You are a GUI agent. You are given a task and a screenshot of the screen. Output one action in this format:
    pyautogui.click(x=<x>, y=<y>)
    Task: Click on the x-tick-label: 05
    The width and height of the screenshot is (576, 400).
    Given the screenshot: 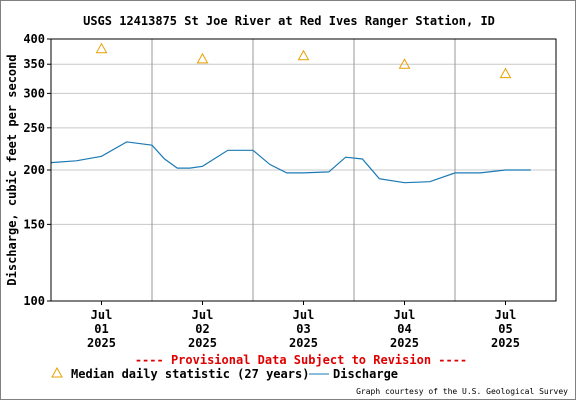 What is the action you would take?
    pyautogui.click(x=505, y=329)
    